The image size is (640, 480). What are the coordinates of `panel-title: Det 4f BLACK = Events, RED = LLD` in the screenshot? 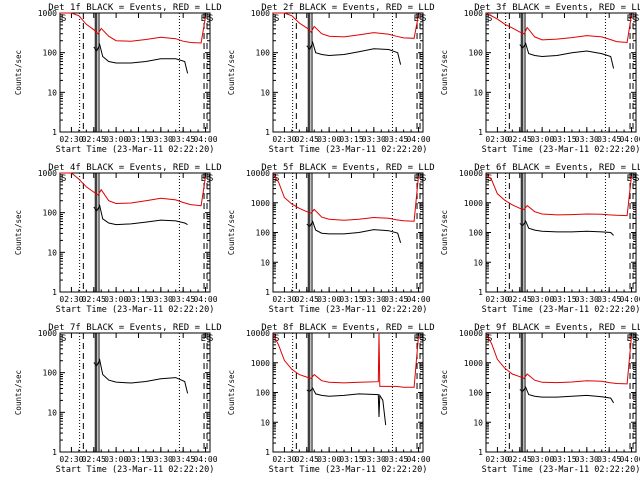 It's located at (134, 168).